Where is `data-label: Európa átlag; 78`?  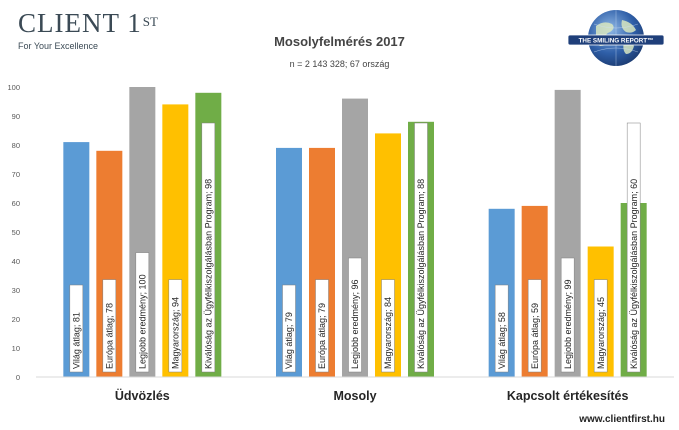
data-label: Európa átlag; 78 is located at coordinates (109, 326).